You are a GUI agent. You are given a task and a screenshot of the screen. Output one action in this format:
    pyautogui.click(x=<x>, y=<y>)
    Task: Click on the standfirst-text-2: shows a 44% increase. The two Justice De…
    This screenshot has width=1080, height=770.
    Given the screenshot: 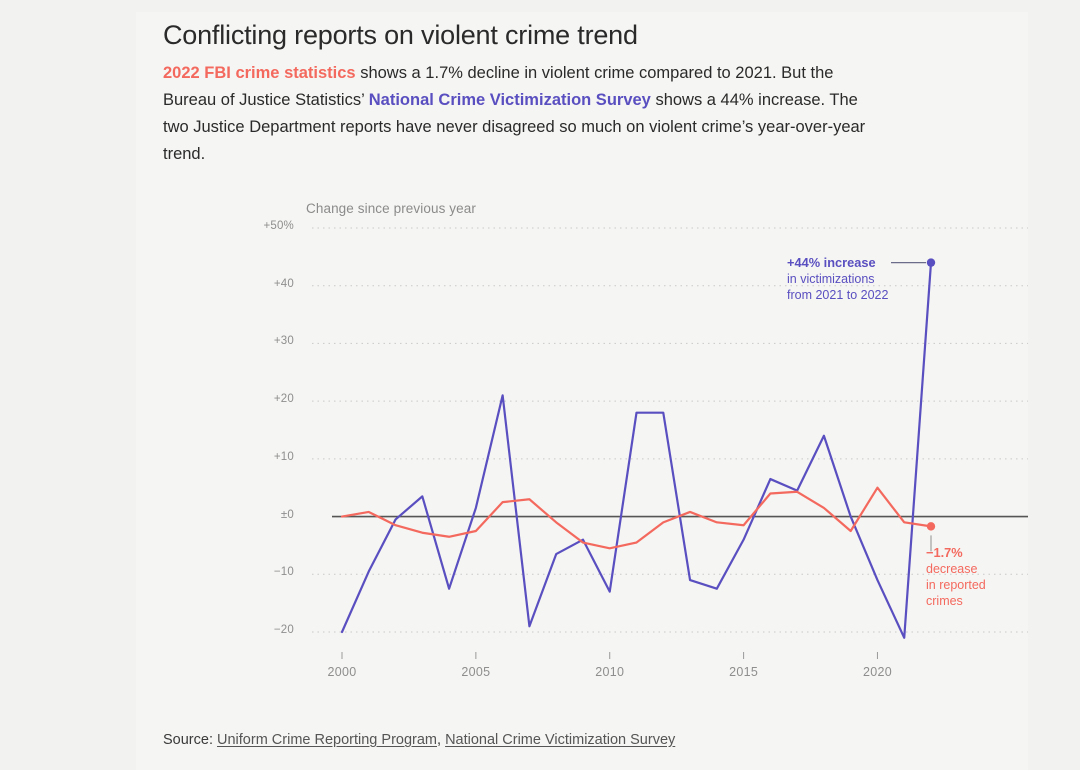 What is the action you would take?
    pyautogui.click(x=514, y=127)
    